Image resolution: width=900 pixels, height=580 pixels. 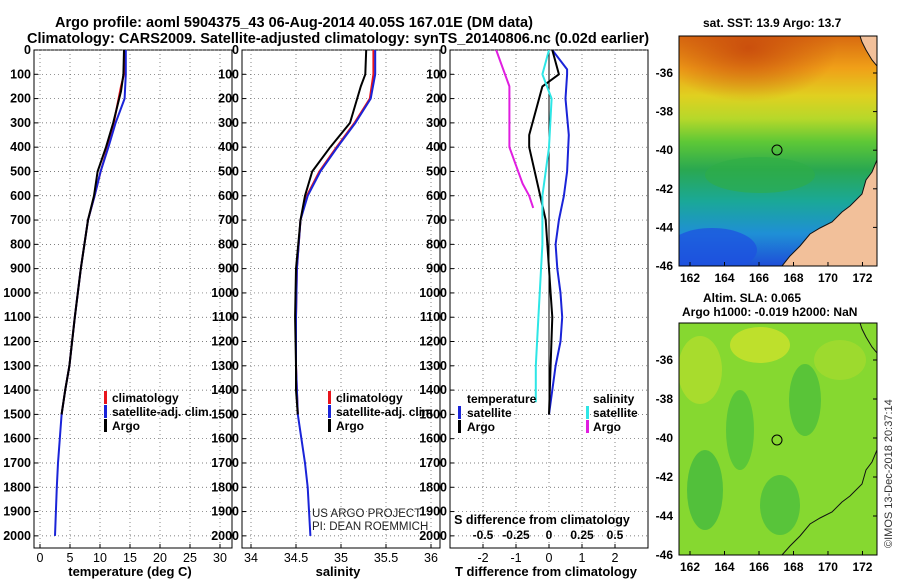 I want to click on legend-temperature-header: temperature, so click(x=502, y=399).